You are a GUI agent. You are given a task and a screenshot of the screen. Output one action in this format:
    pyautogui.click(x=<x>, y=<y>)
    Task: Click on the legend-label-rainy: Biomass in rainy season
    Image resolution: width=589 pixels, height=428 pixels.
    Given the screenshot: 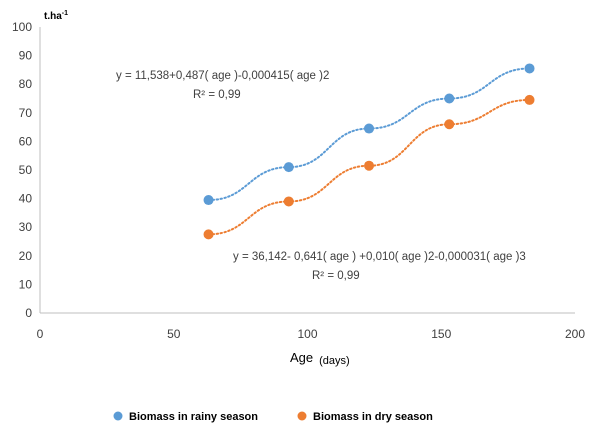 What is the action you would take?
    pyautogui.click(x=193, y=417)
    